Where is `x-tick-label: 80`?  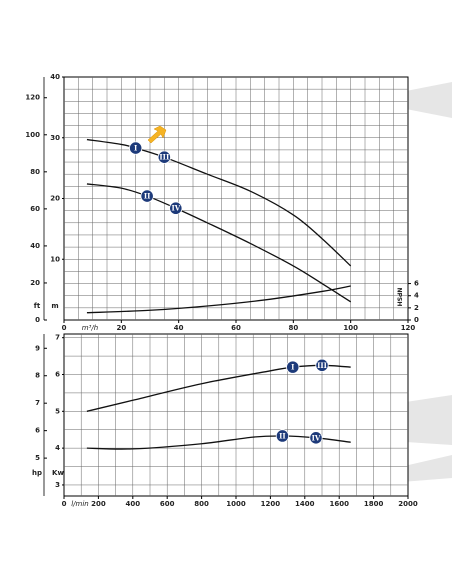 x-tick-label: 80 is located at coordinates (293, 328).